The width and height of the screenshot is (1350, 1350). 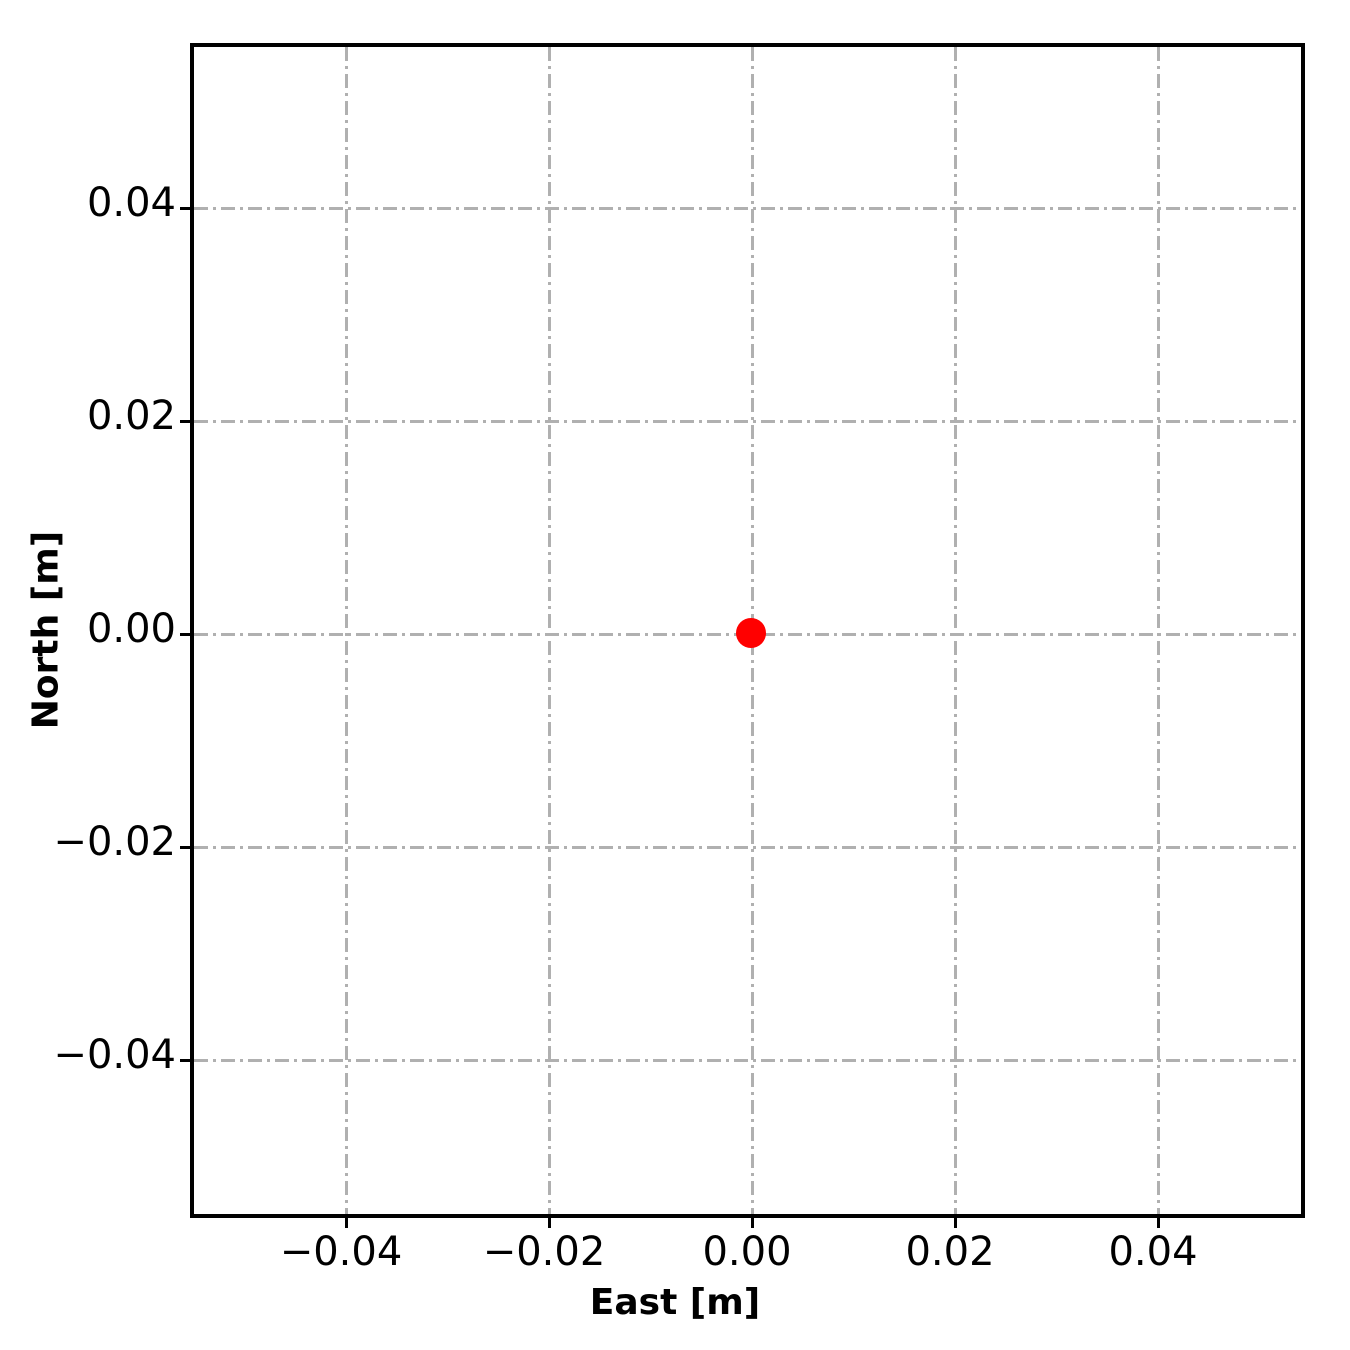 I want to click on y-tick-label: −0.02, so click(x=114, y=842).